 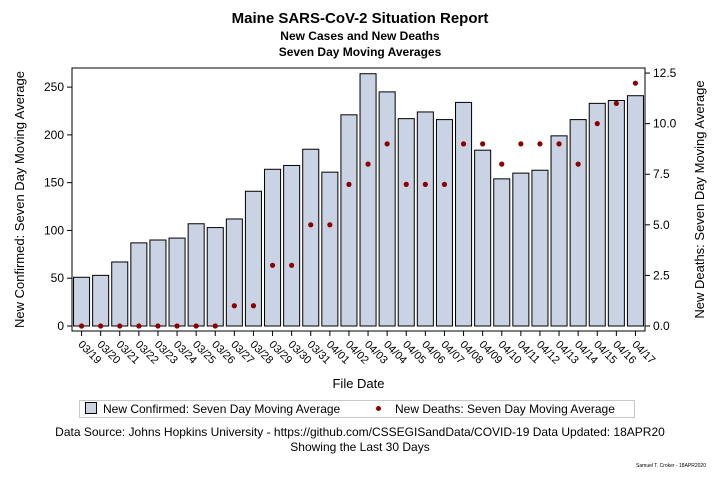 What do you see at coordinates (54, 135) in the screenshot?
I see `y-tick-label: 200` at bounding box center [54, 135].